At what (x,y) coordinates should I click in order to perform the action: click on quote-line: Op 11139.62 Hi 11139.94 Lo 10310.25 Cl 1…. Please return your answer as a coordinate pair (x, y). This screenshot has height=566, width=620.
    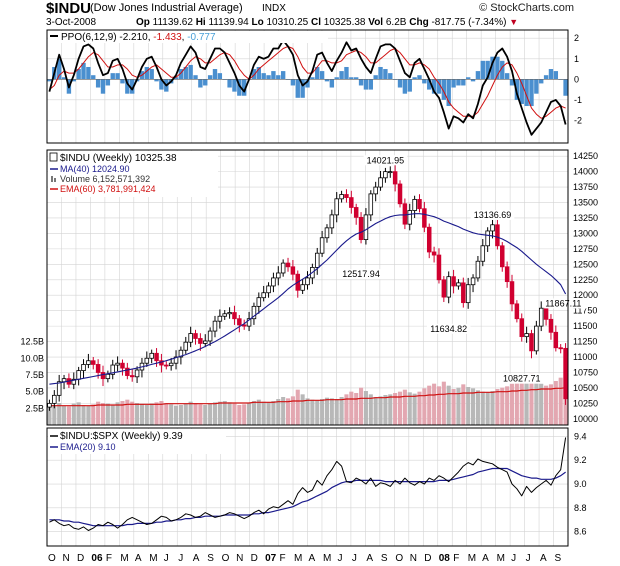
    Looking at the image, I should click on (327, 22).